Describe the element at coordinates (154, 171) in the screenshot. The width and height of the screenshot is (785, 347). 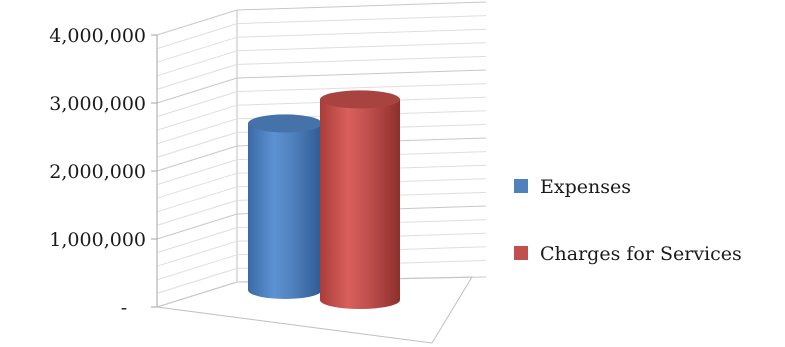
I see `value-axis` at that location.